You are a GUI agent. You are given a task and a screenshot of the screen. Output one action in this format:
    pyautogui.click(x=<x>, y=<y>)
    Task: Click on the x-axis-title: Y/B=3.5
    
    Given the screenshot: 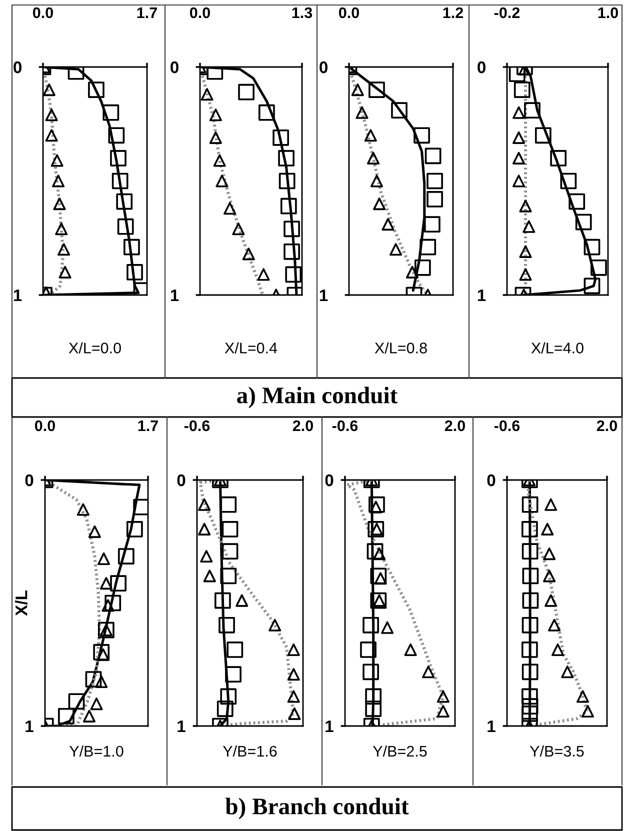 What is the action you would take?
    pyautogui.click(x=557, y=751)
    